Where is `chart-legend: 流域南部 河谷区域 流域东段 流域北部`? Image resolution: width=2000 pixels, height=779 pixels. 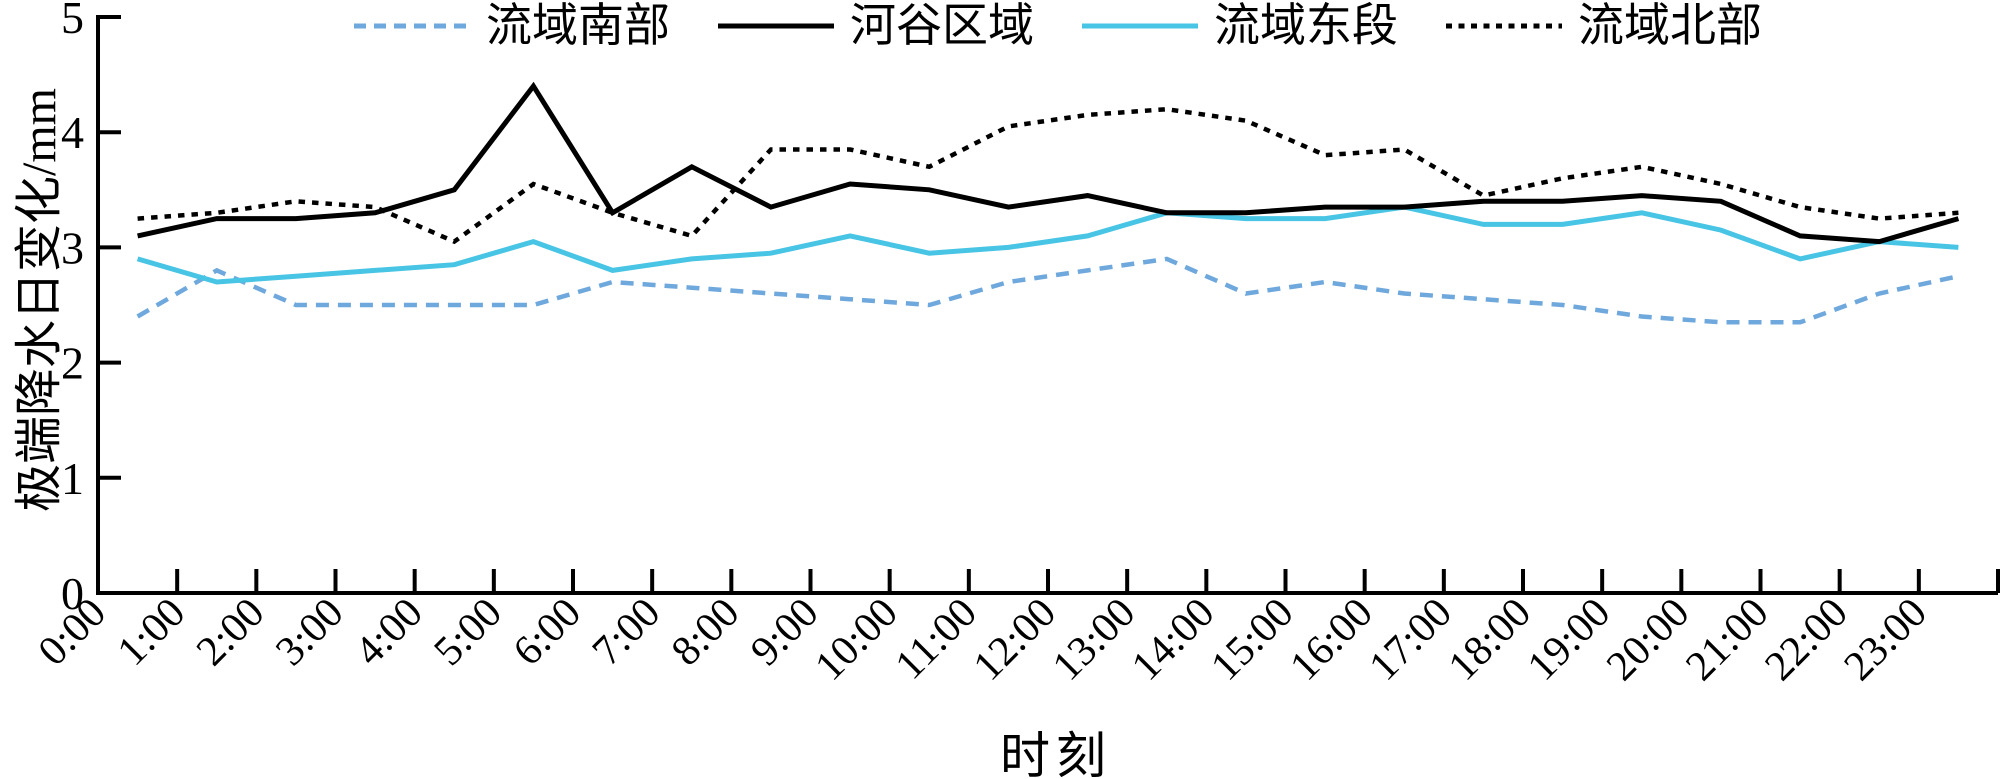 chart-legend: 流域南部 河谷区域 流域东段 流域北部 is located at coordinates (1057, 25).